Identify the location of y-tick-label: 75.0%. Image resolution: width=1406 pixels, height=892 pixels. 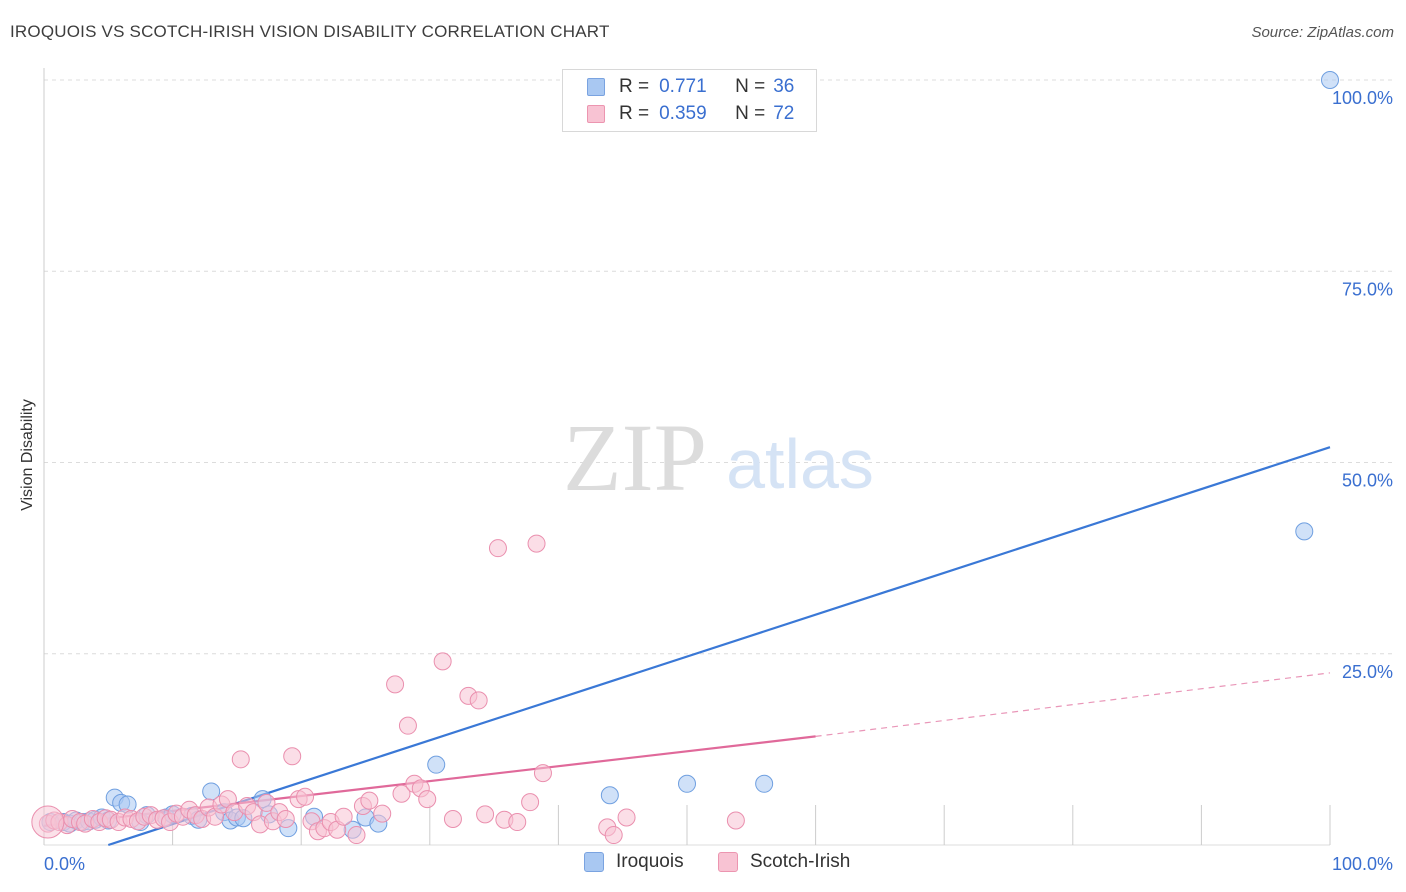
(1367, 289).